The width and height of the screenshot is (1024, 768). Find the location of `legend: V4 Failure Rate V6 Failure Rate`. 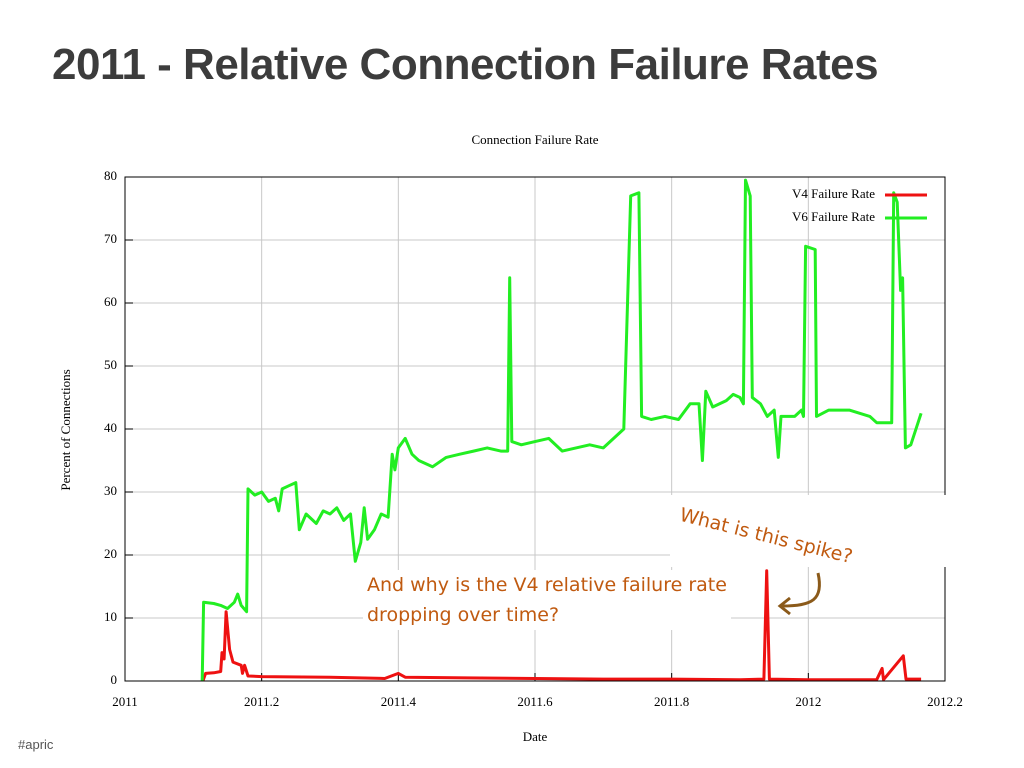

legend: V4 Failure Rate V6 Failure Rate is located at coordinates (859, 205).